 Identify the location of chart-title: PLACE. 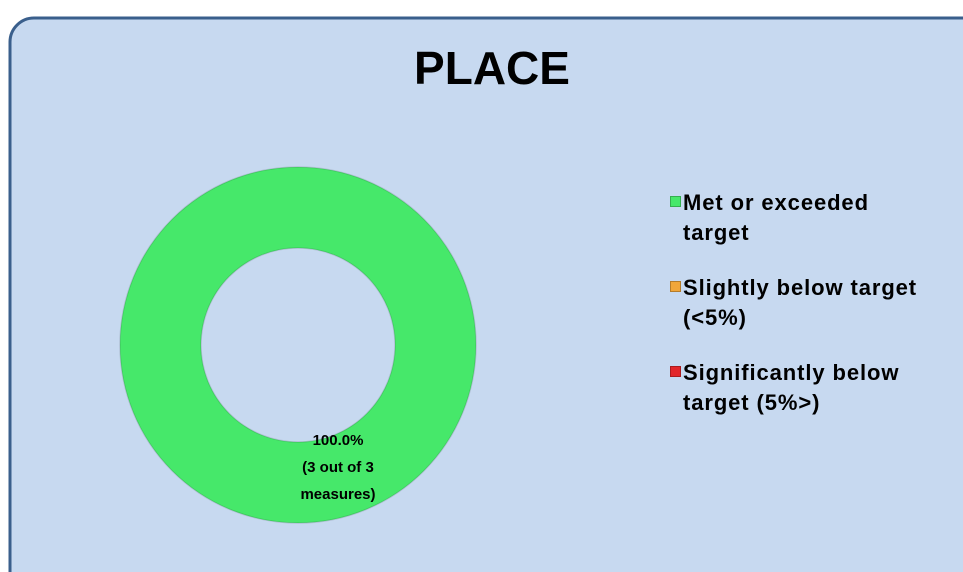
(492, 68).